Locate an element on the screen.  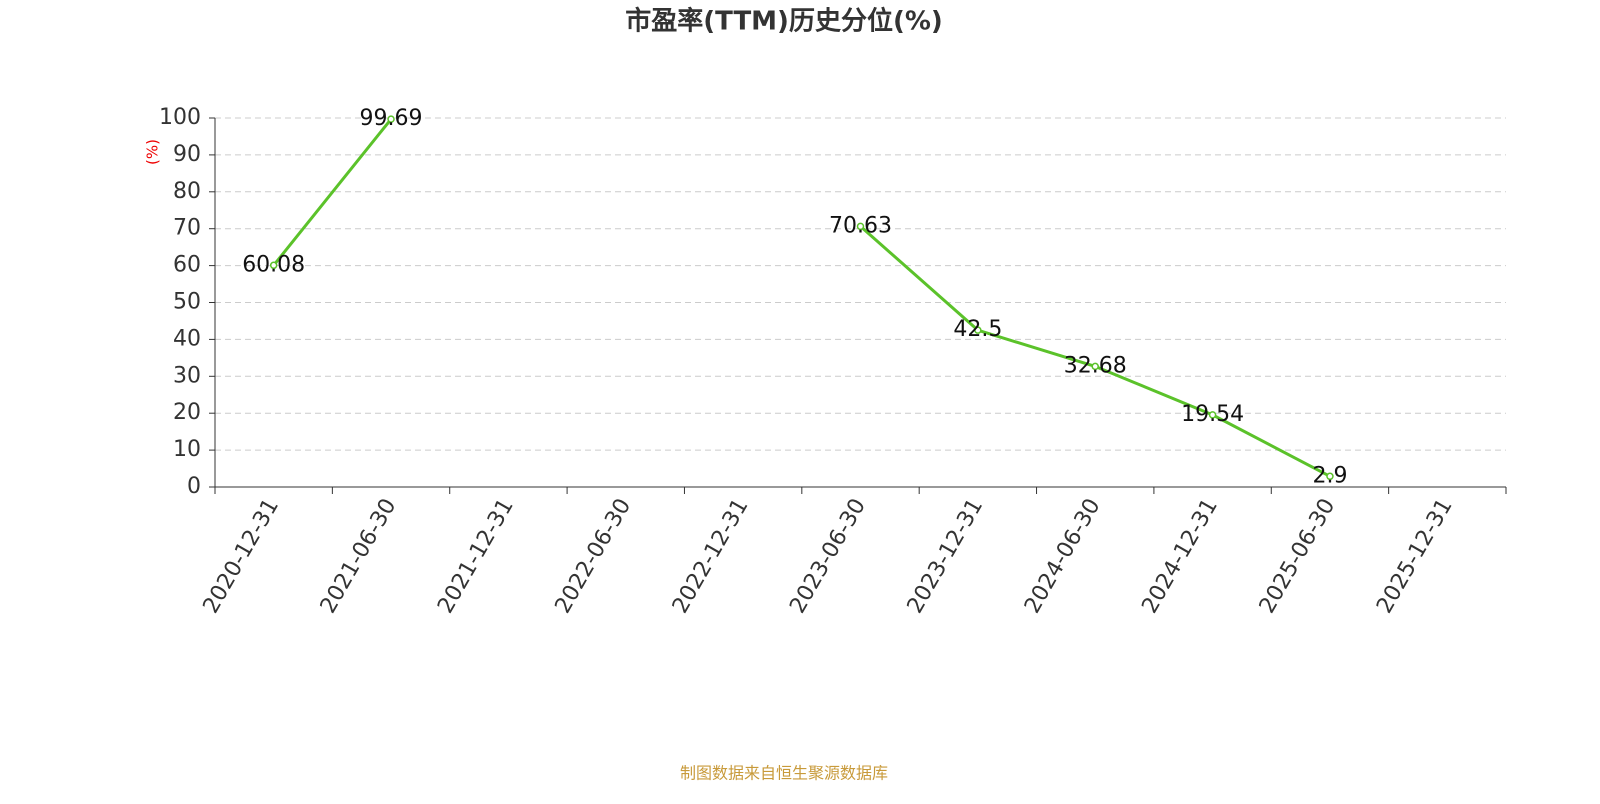
data-label: 19.54 is located at coordinates (1212, 414).